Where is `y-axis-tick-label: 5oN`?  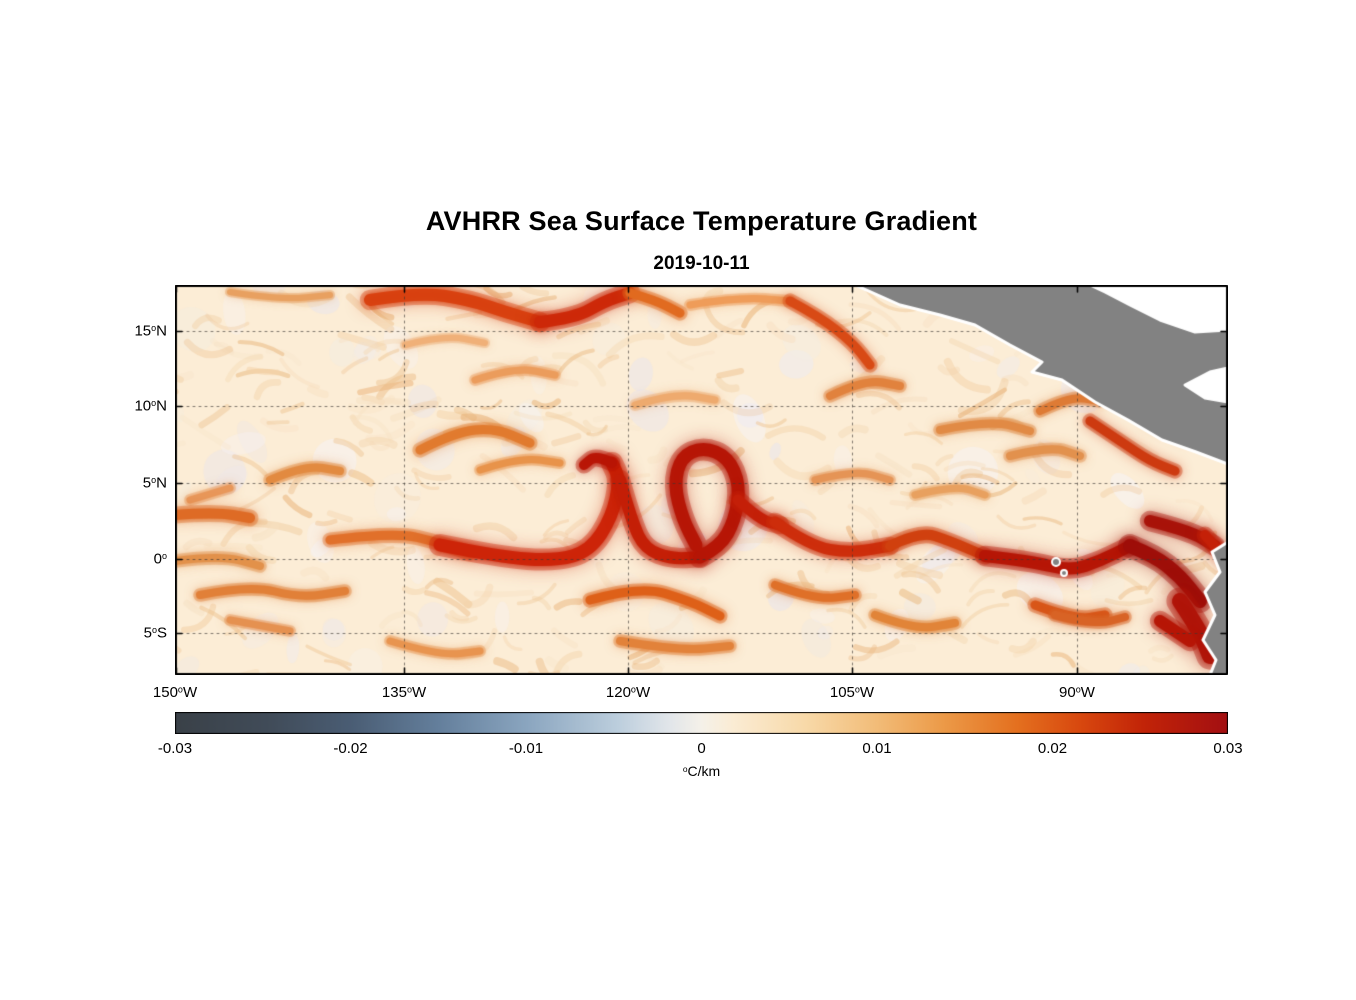
y-axis-tick-label: 5oN is located at coordinates (154, 483).